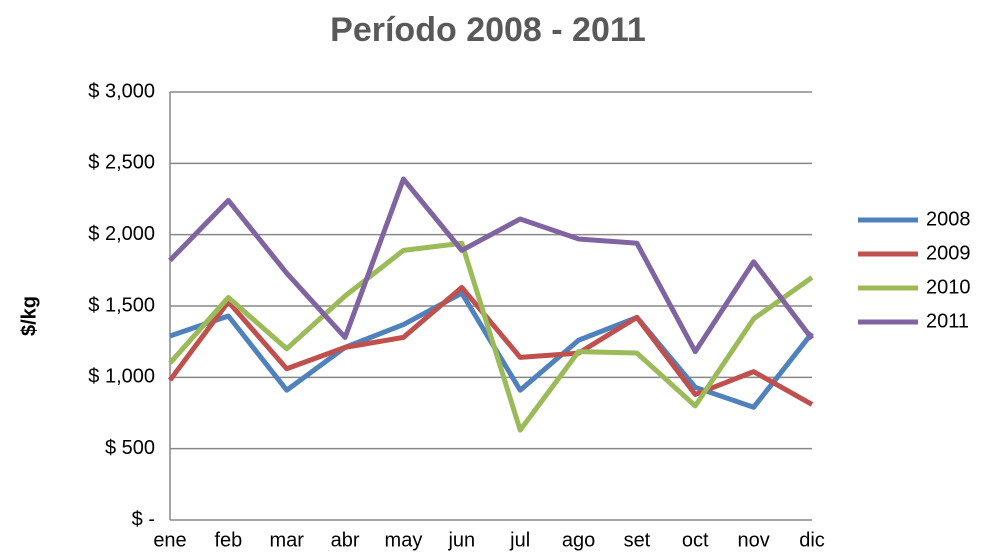 The width and height of the screenshot is (985, 553). I want to click on x-tick-label: feb, so click(228, 540).